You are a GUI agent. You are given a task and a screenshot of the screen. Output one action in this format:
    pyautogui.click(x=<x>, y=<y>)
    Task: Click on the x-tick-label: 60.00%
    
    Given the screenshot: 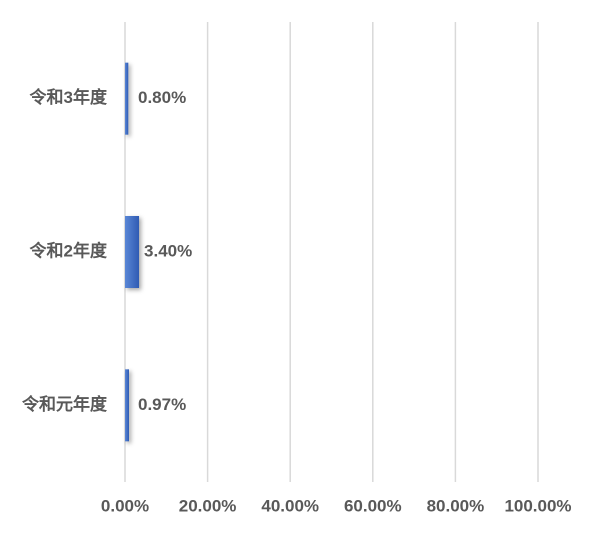 What is the action you would take?
    pyautogui.click(x=373, y=505)
    